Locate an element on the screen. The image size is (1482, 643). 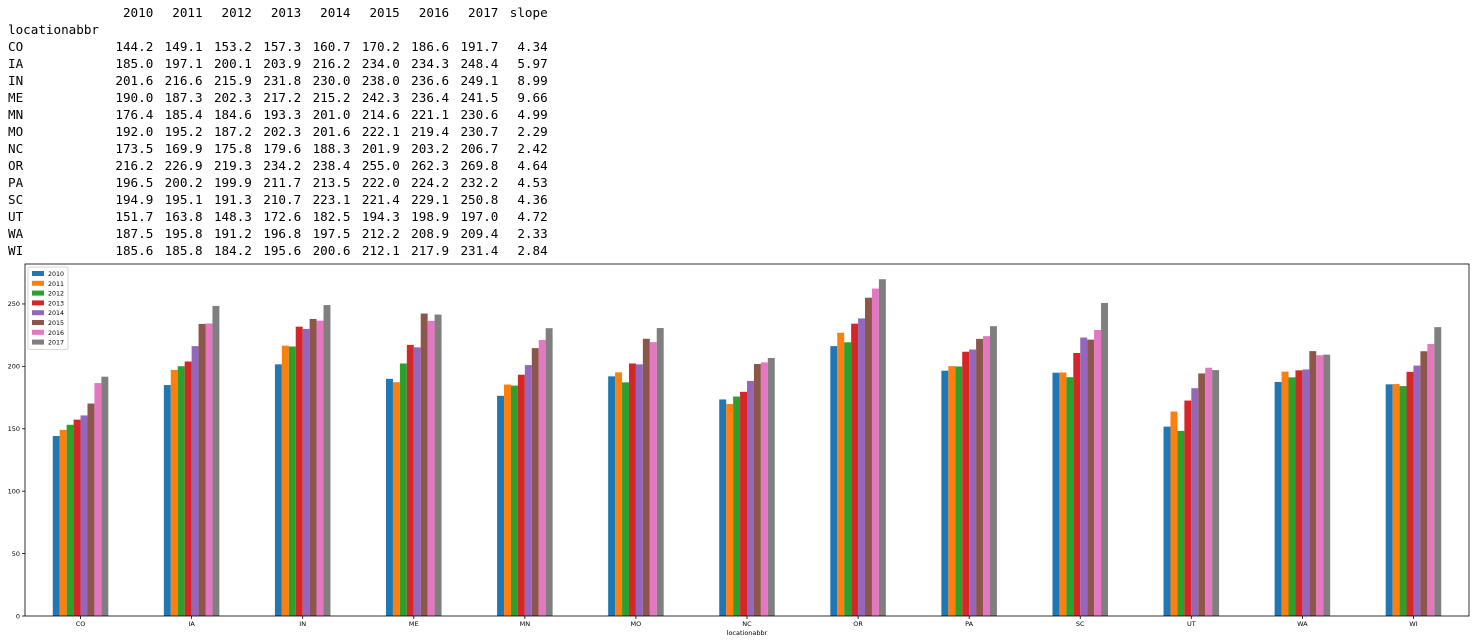
table-cell: 4.64 is located at coordinates (532, 165).